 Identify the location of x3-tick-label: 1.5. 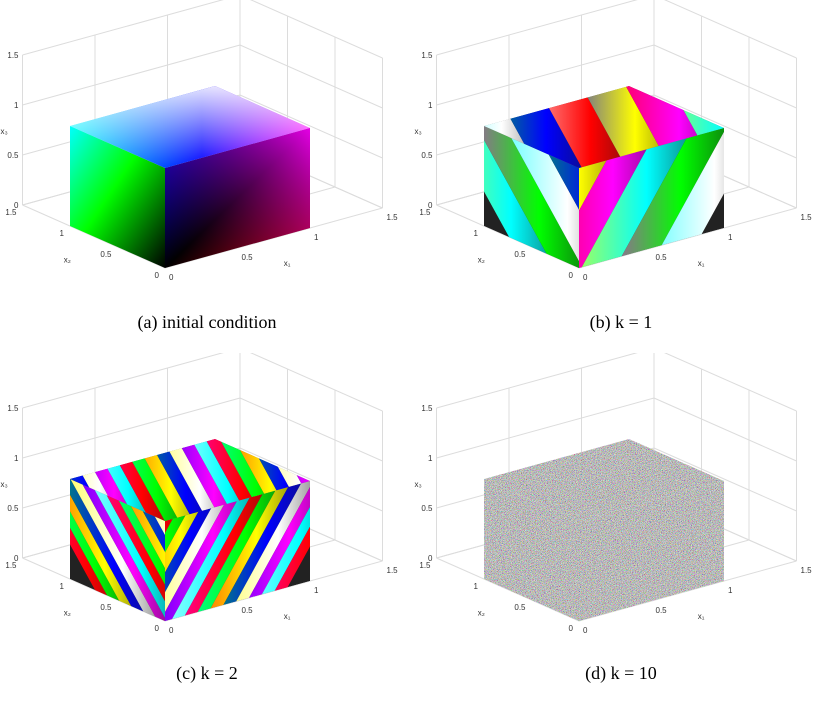
(13, 55).